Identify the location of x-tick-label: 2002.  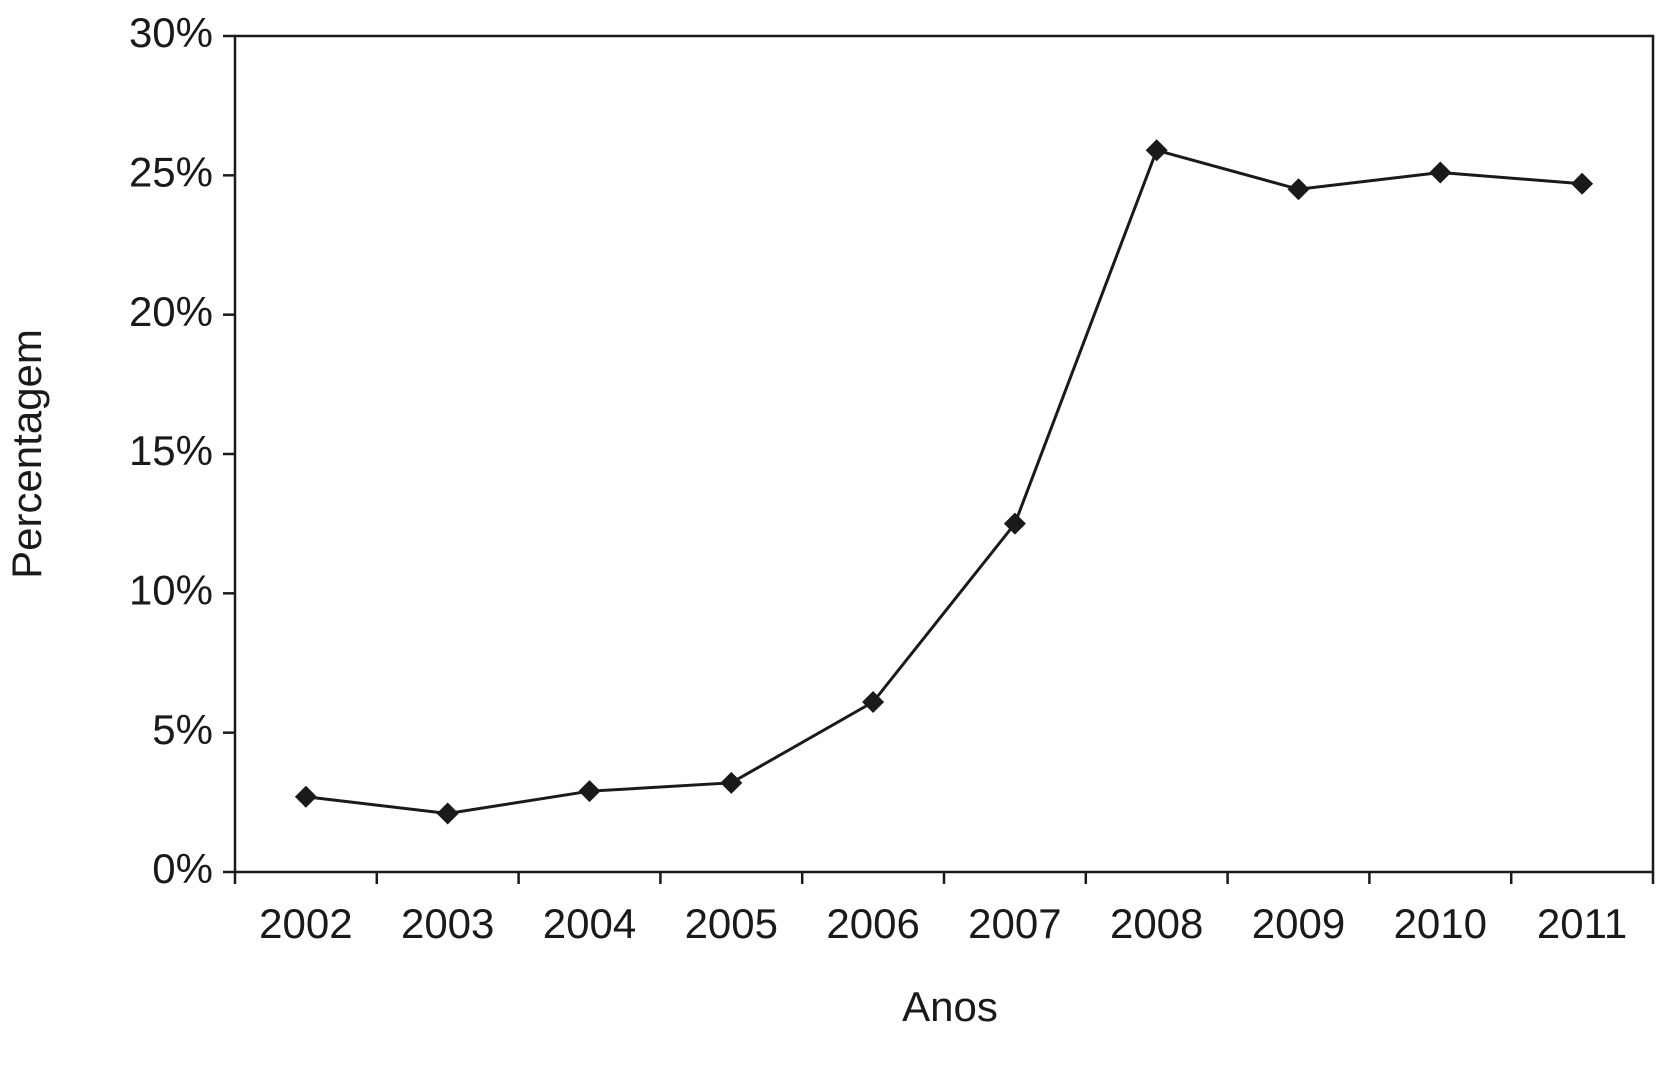
(305, 923).